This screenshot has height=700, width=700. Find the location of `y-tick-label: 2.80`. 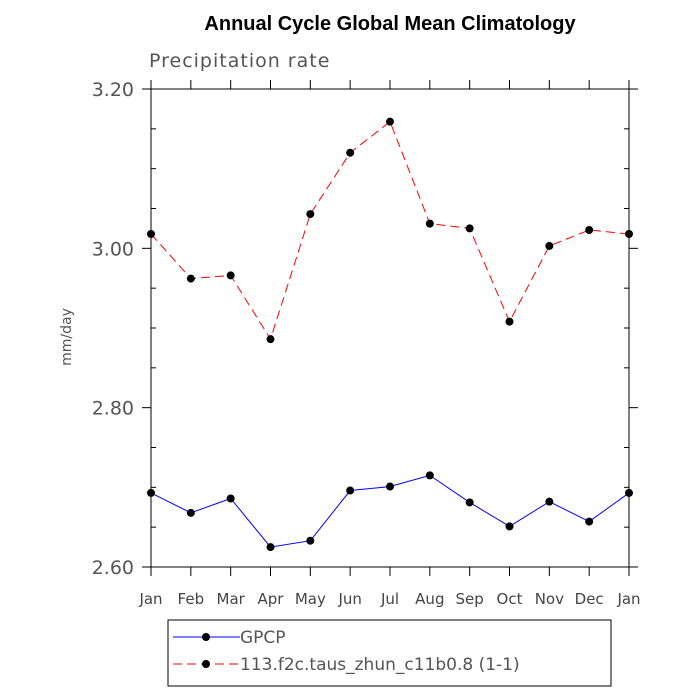

y-tick-label: 2.80 is located at coordinates (113, 409).